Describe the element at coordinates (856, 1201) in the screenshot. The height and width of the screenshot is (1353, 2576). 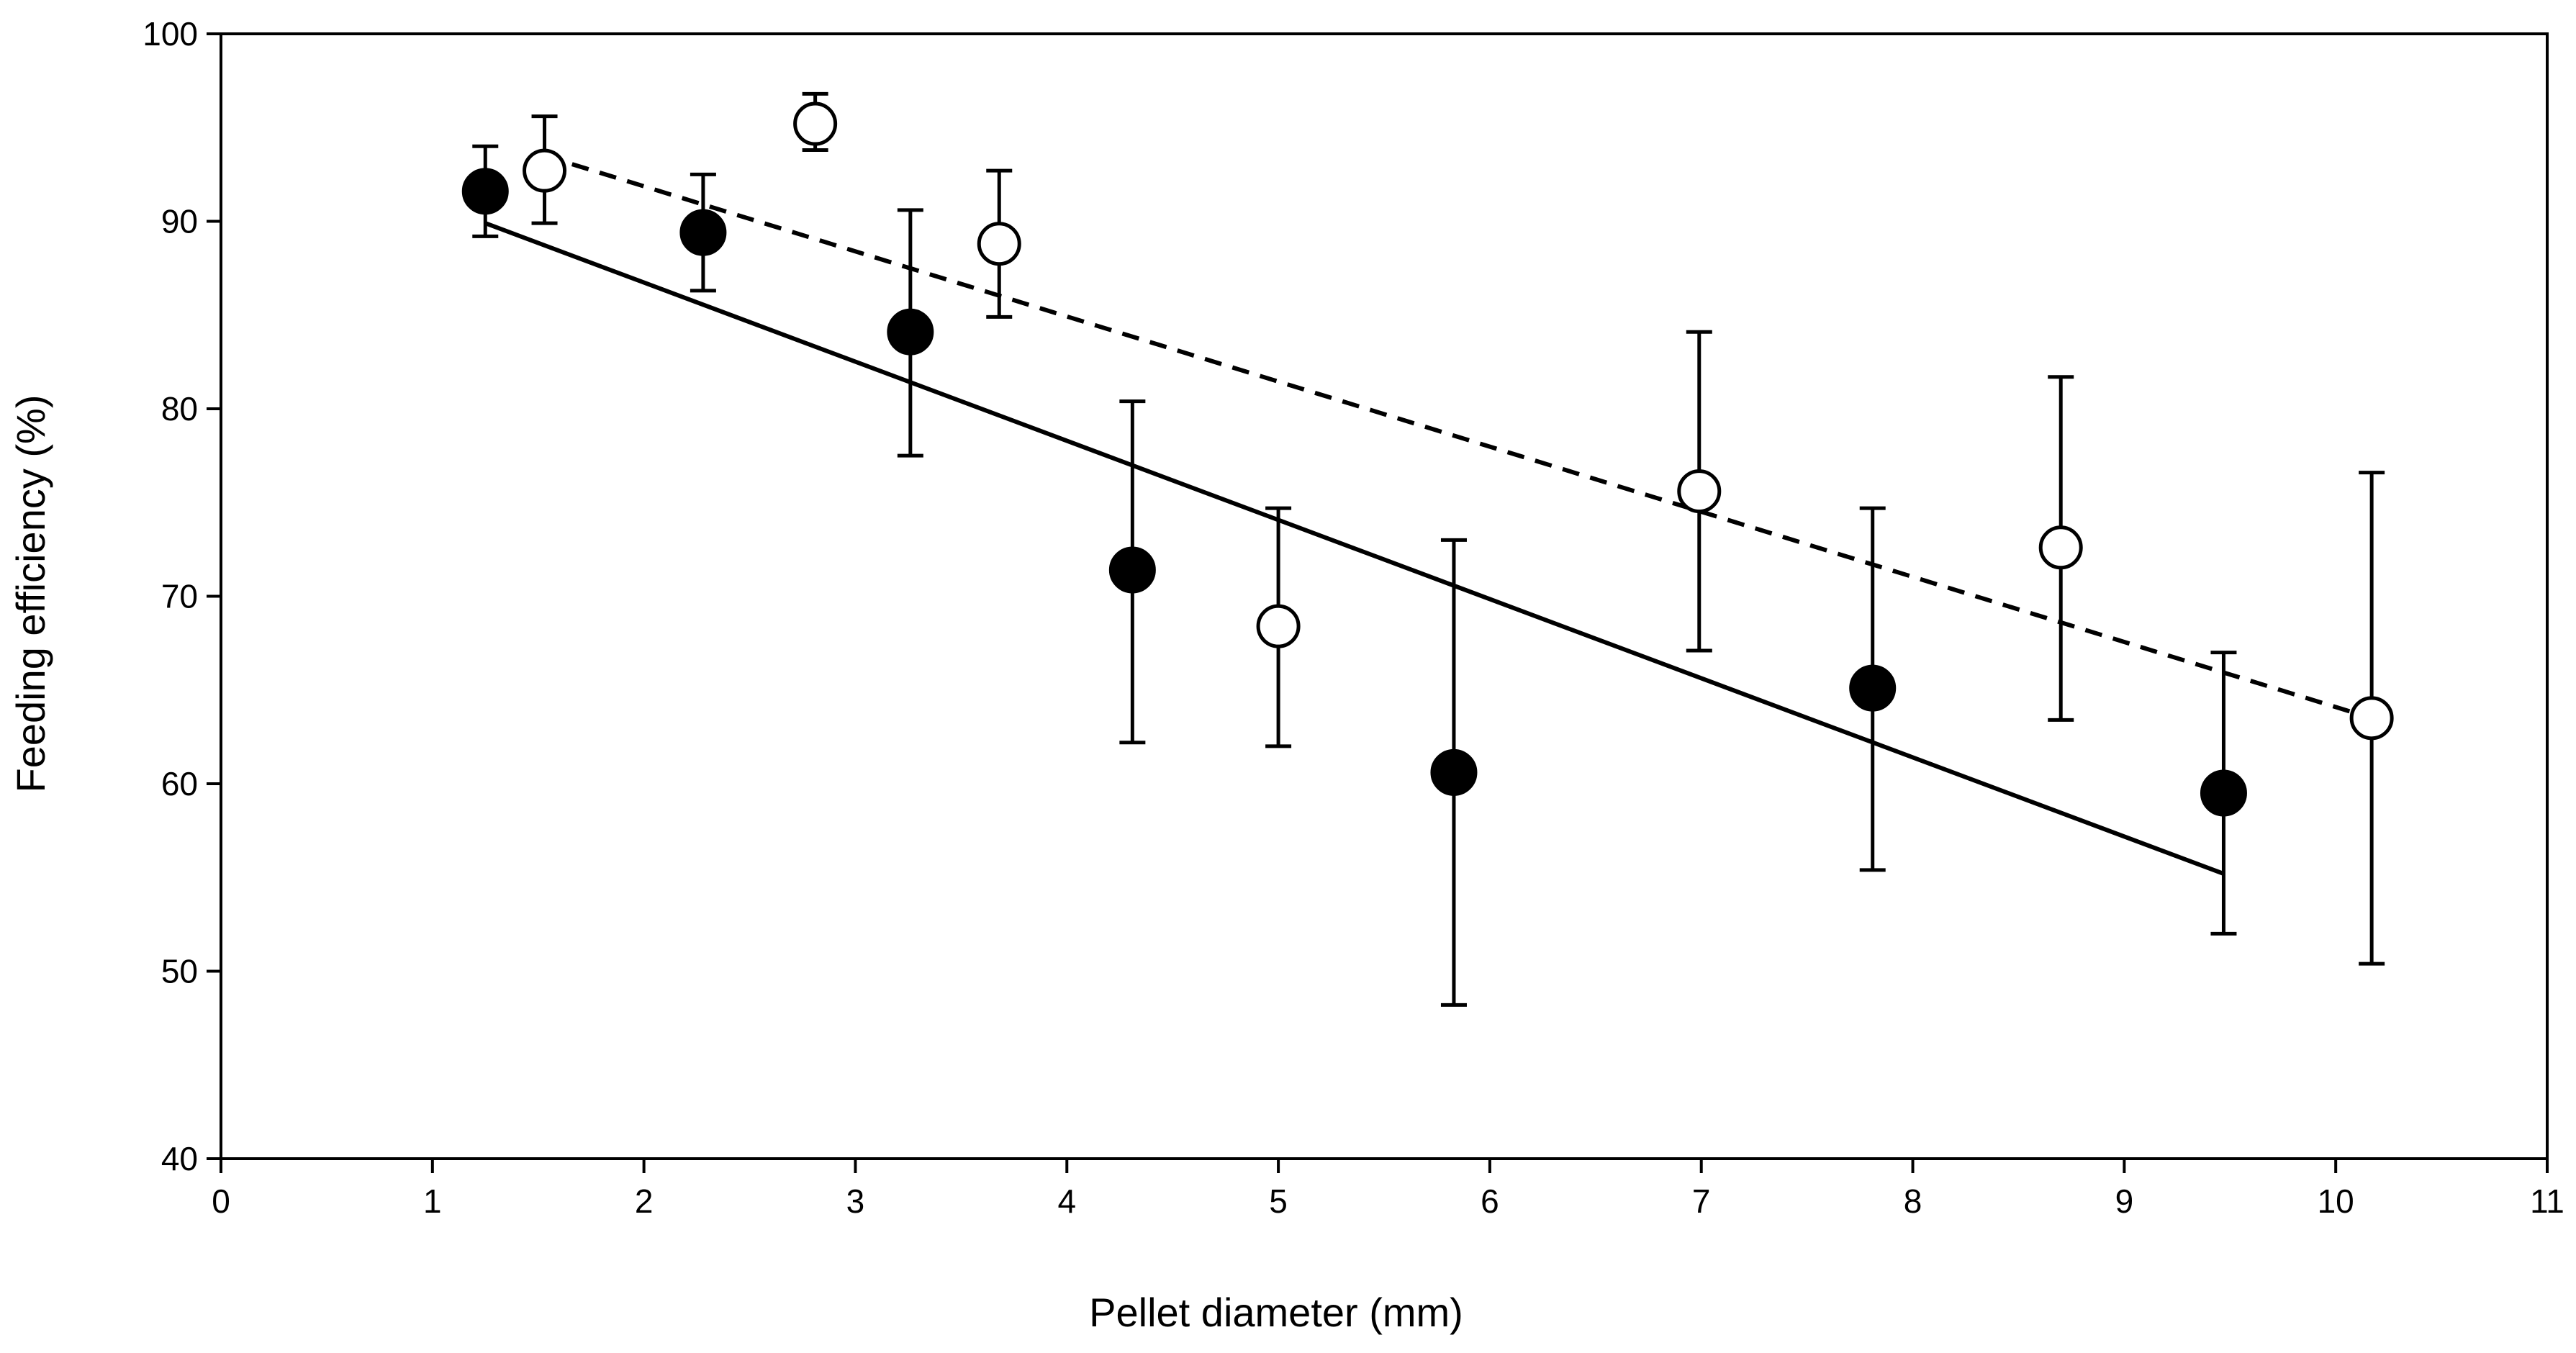
I see `x-tick-label: 3` at that location.